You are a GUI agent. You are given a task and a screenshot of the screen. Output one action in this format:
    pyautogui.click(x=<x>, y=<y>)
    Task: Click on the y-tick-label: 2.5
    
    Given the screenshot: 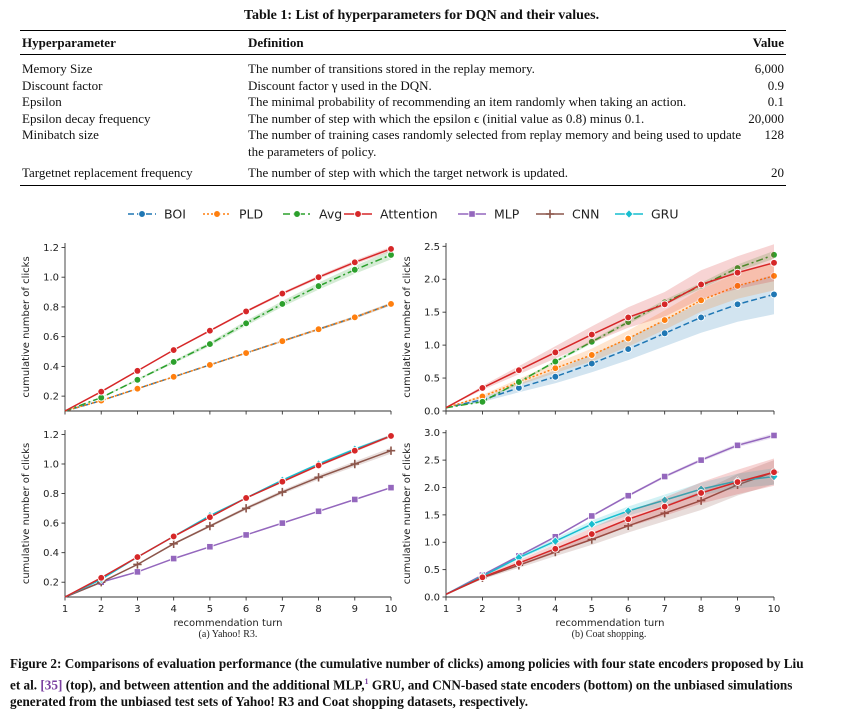 What is the action you would take?
    pyautogui.click(x=432, y=247)
    